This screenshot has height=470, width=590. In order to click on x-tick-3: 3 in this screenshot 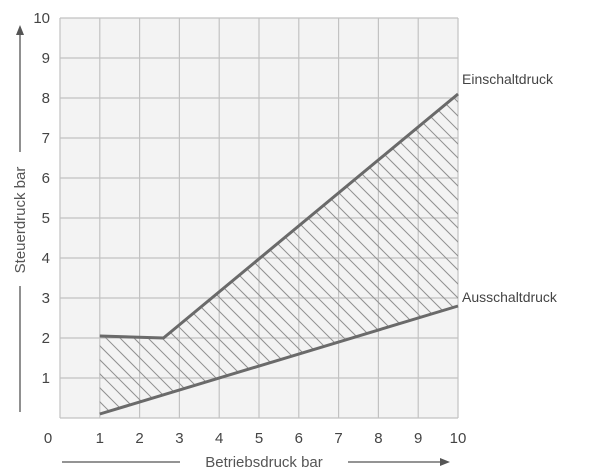, I will do `click(179, 438)`.